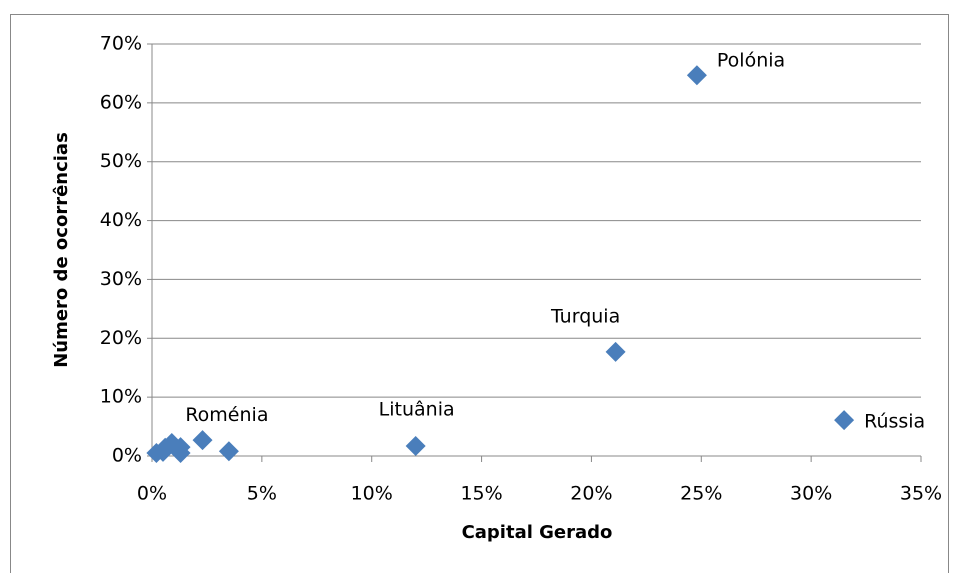 The width and height of the screenshot is (959, 577). Describe the element at coordinates (121, 338) in the screenshot. I see `y-tick-label: 20%` at that location.